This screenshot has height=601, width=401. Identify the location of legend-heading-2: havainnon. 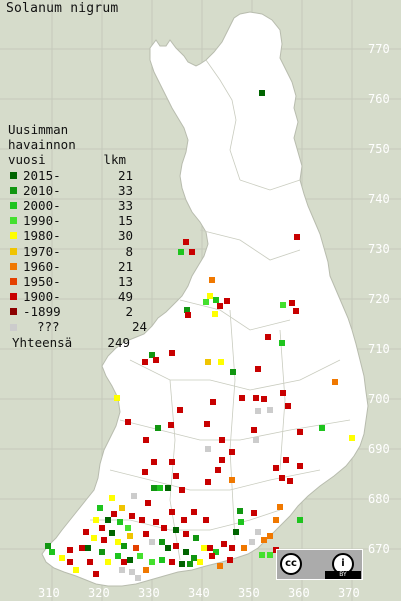
(42, 145).